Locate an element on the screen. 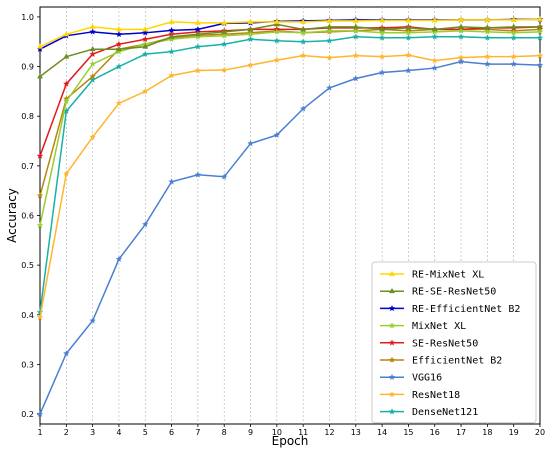  x-tick-label: 4 is located at coordinates (118, 432).